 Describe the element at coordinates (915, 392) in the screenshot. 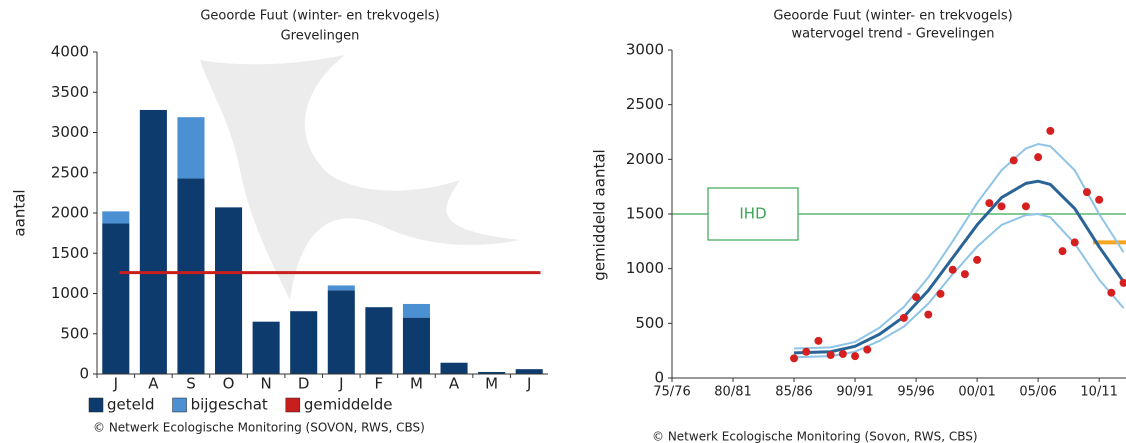

I see `x-tick-label: 95/96` at that location.